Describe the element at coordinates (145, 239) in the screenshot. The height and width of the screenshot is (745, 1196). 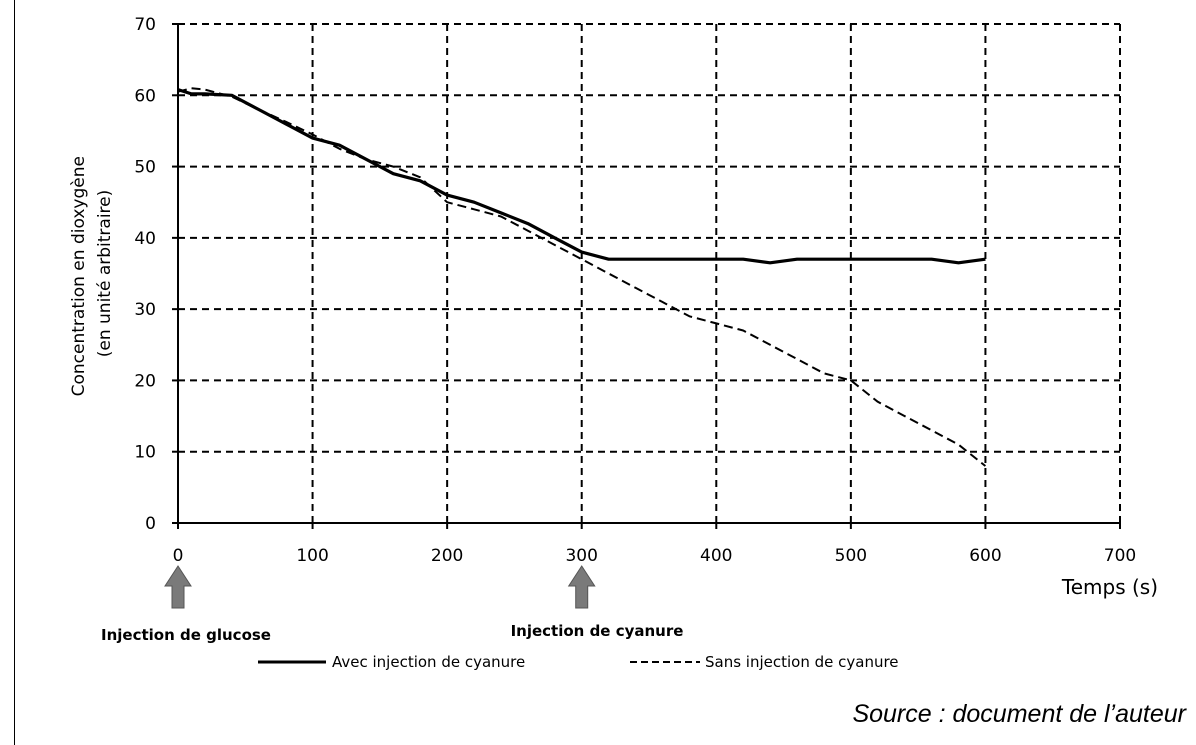
I see `y-tick-label: 40` at that location.